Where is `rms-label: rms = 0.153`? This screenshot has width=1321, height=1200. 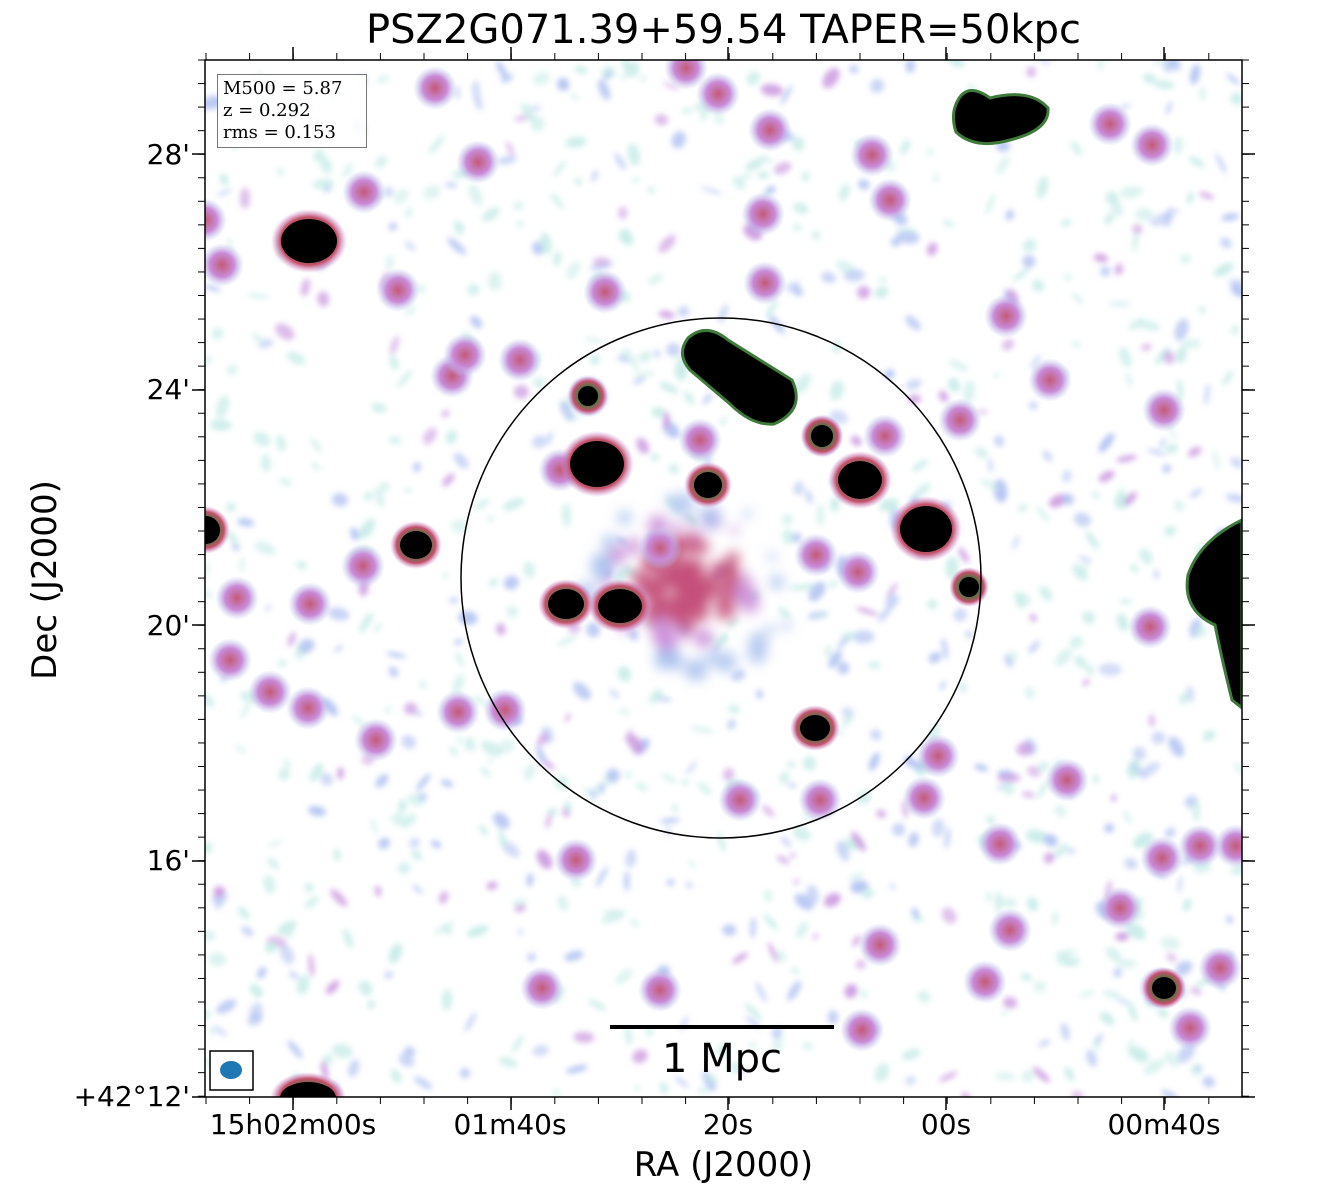
rms-label: rms = 0.153 is located at coordinates (279, 132).